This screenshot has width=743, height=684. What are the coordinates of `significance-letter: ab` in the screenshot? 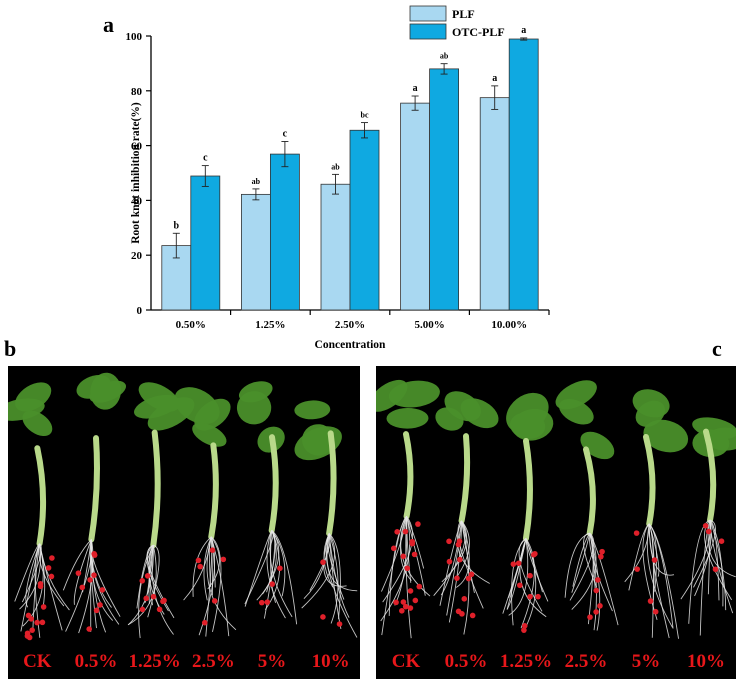 It's located at (444, 56).